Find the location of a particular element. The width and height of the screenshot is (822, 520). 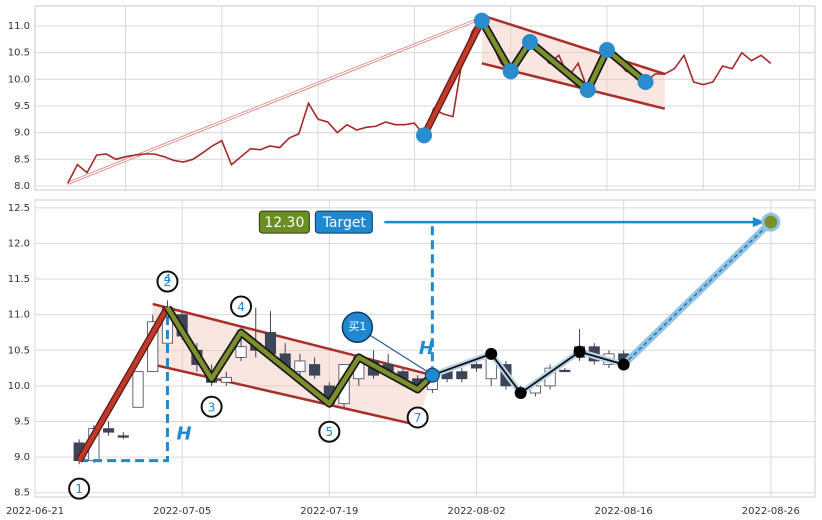

channel-lower is located at coordinates (285, 395).